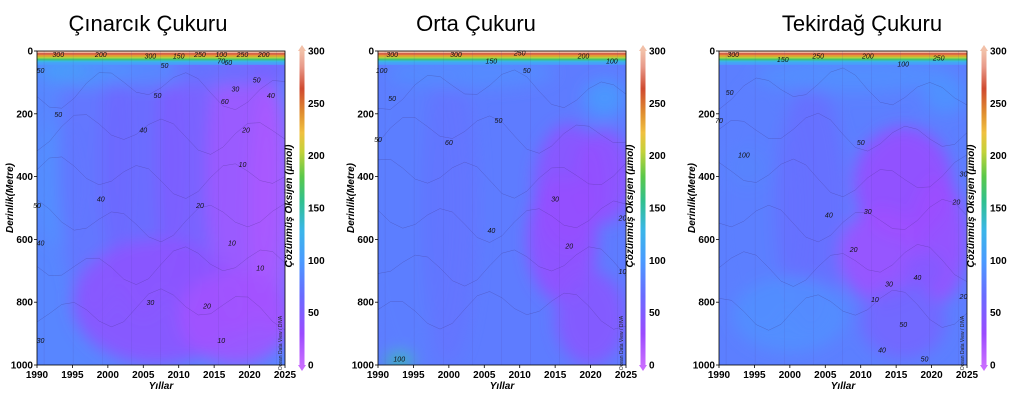 This screenshot has height=401, width=1024. What do you see at coordinates (657, 209) in the screenshot?
I see `colorbar-tick-label: 150` at bounding box center [657, 209].